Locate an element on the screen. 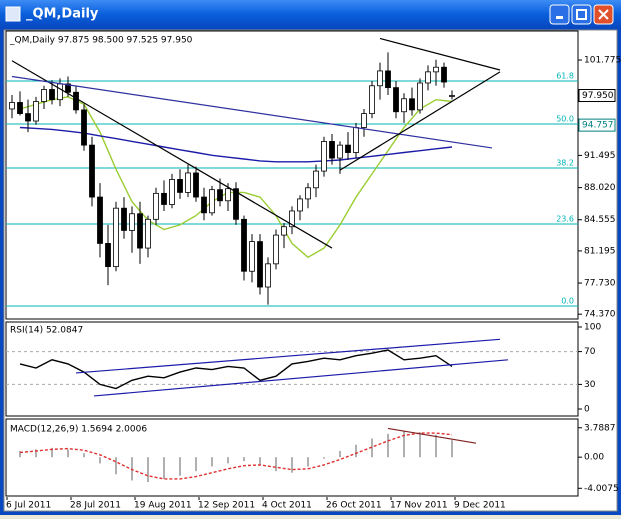 The height and width of the screenshot is (519, 621). x-tick-label: 19 Aug 2011 is located at coordinates (163, 506).